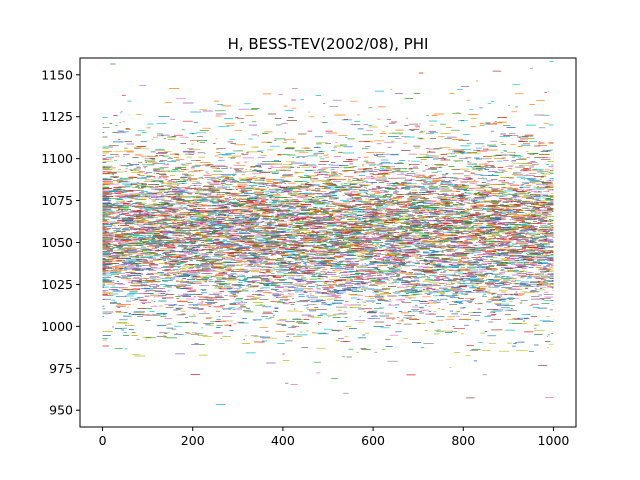  What do you see at coordinates (283, 440) in the screenshot?
I see `x-tick-label: 400` at bounding box center [283, 440].